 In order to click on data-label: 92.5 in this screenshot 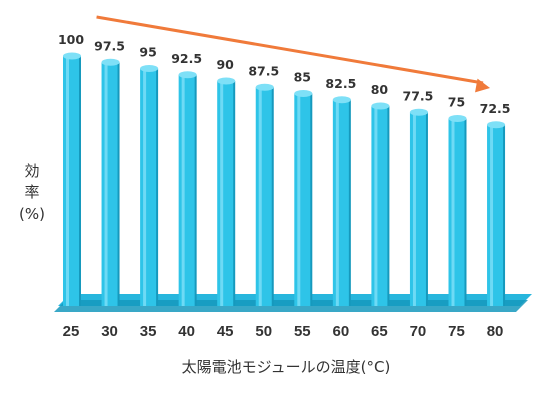, I will do `click(186, 58)`.